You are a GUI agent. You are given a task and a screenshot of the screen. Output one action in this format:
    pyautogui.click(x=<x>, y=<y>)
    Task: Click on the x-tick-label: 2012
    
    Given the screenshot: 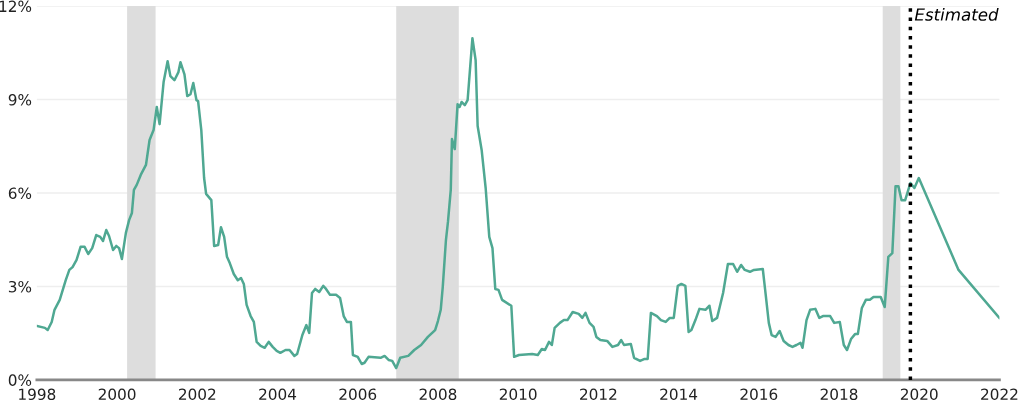 What is the action you would take?
    pyautogui.click(x=598, y=394)
    